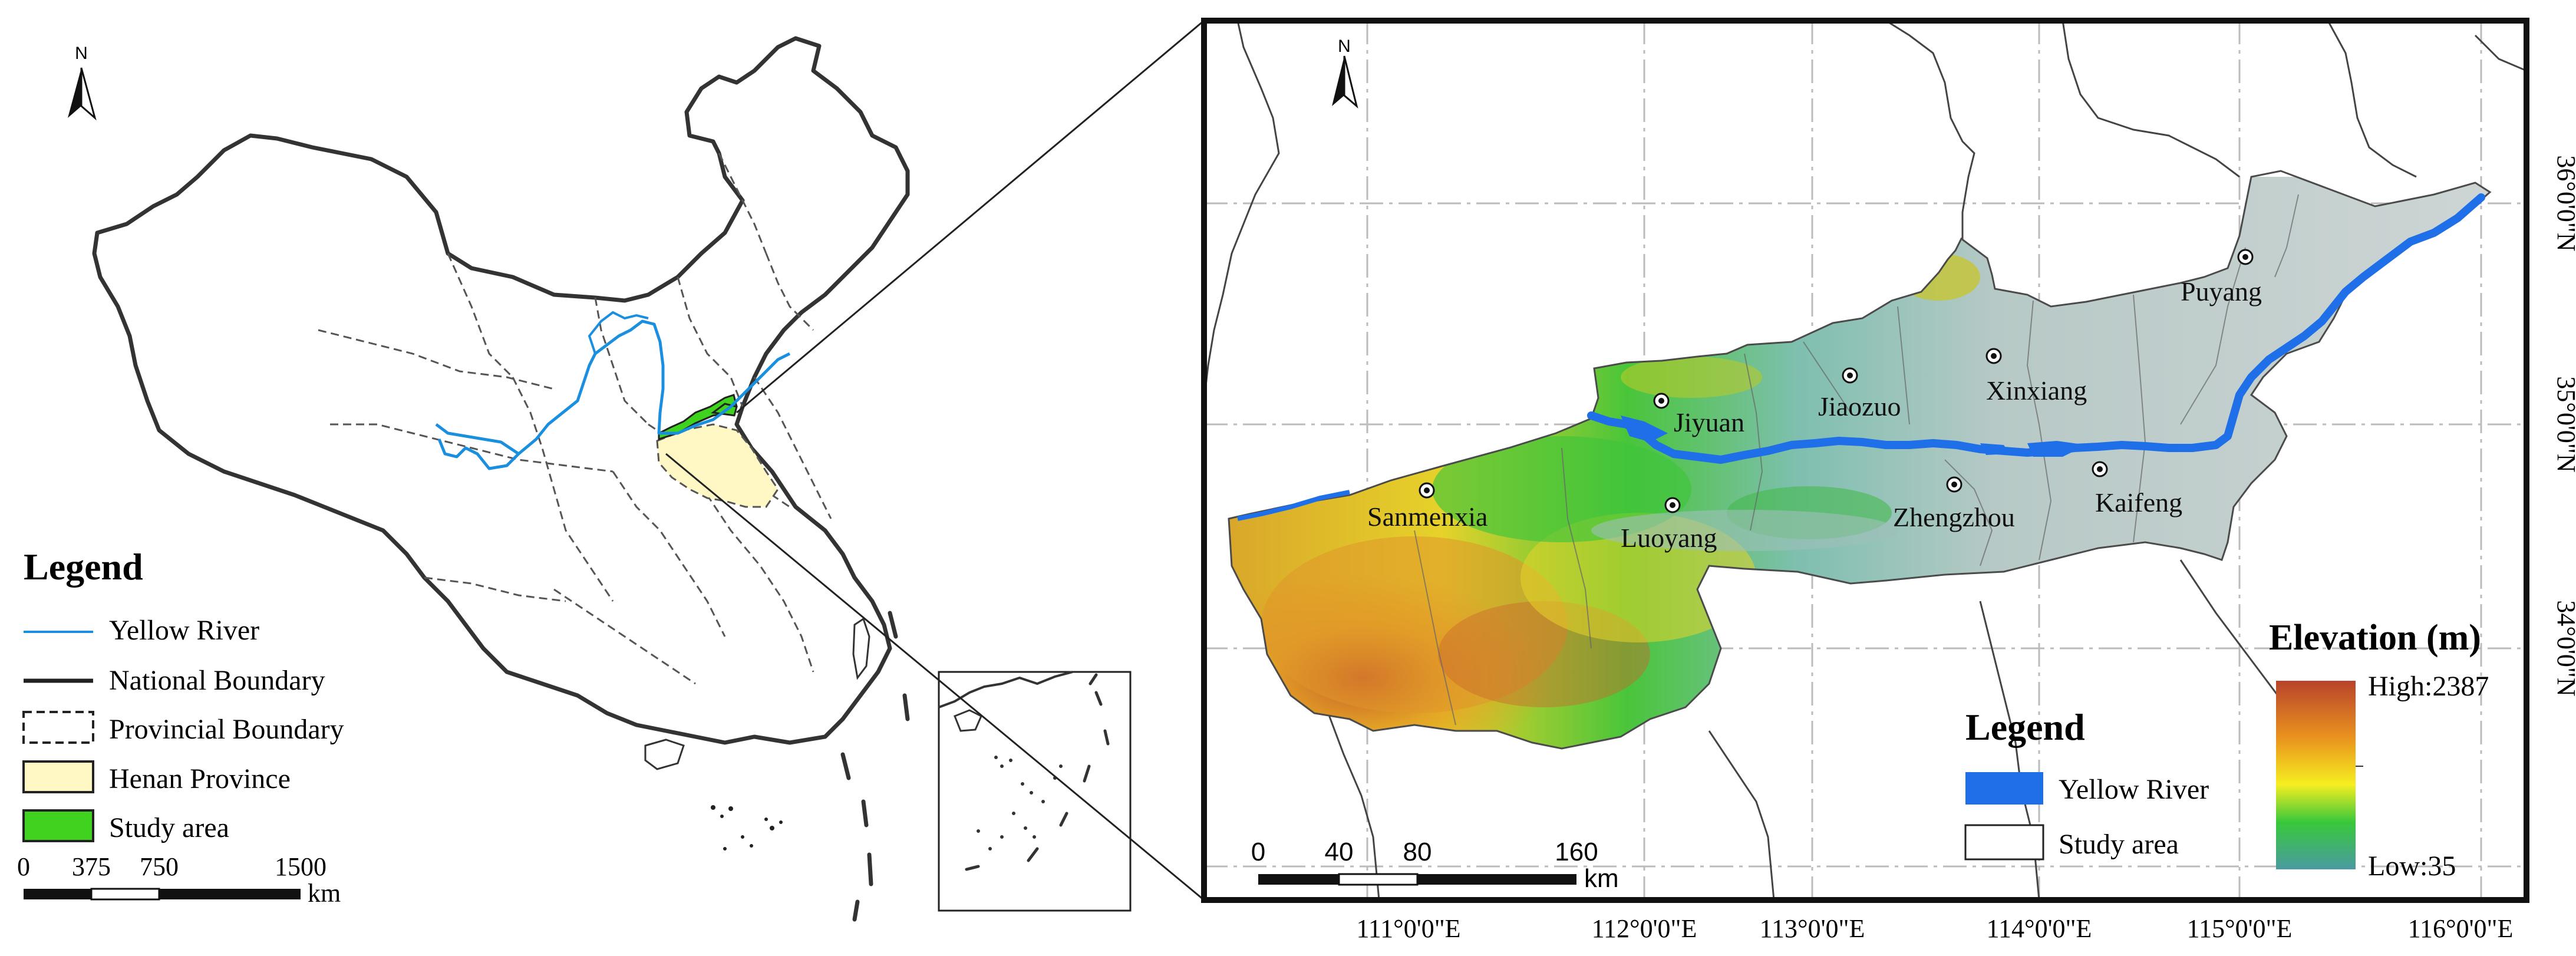  What do you see at coordinates (1340, 852) in the screenshot?
I see `detail-scale-tick-1: 40` at bounding box center [1340, 852].